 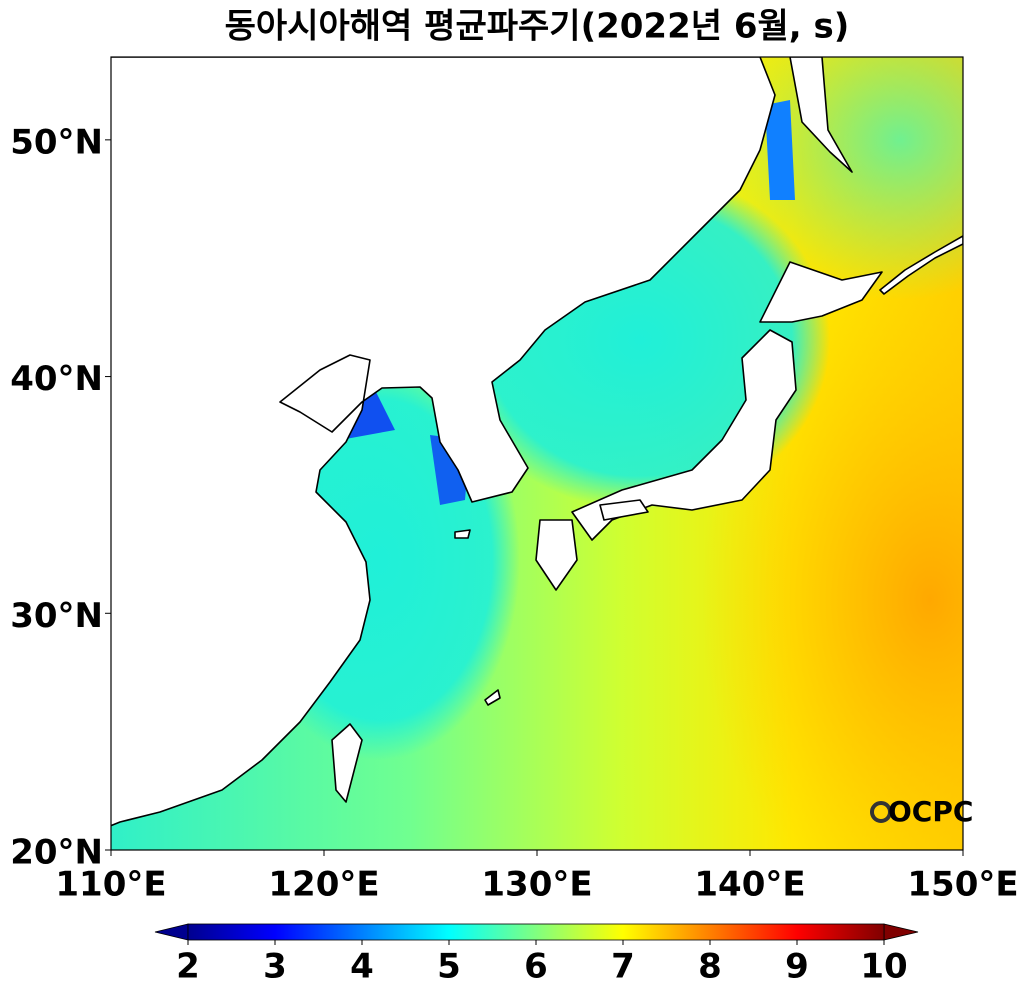 I want to click on map-title: 동아시아해역 평균파주기(2022년 6월, s), so click(x=537, y=27).